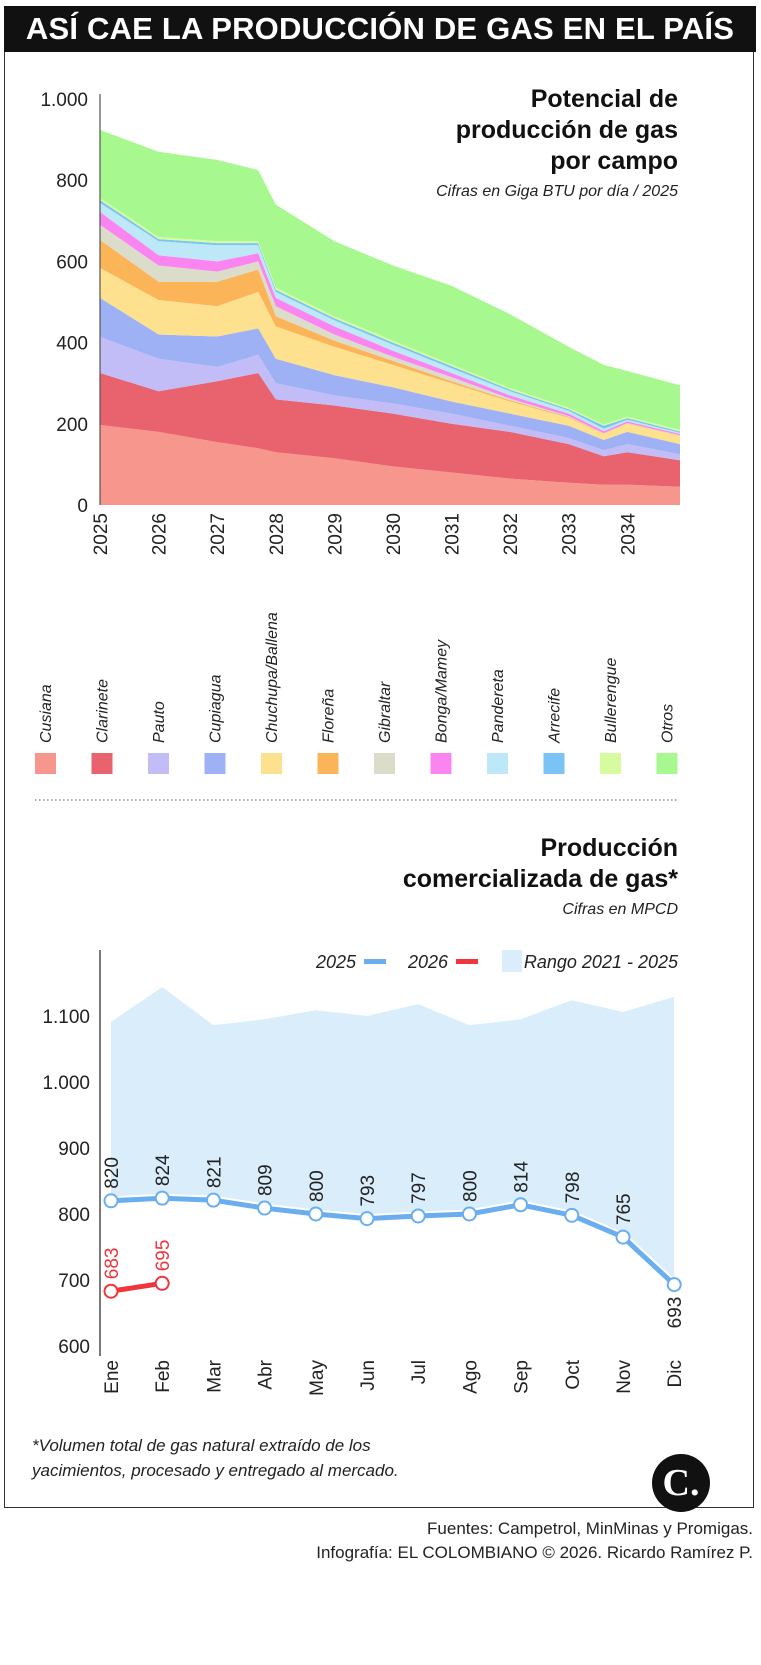  I want to click on x-tick-label: Abr, so click(266, 1374).